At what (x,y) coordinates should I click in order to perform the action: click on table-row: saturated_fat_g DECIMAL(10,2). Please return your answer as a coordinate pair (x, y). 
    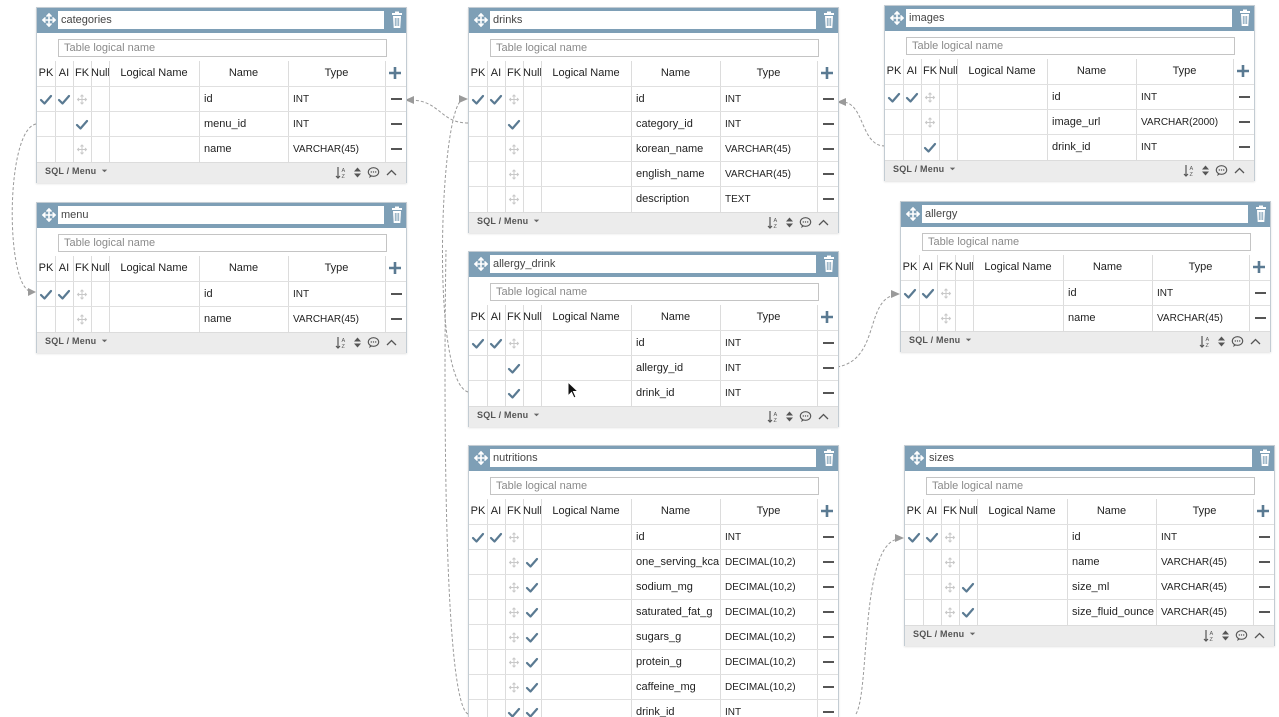
    Looking at the image, I should click on (653, 612).